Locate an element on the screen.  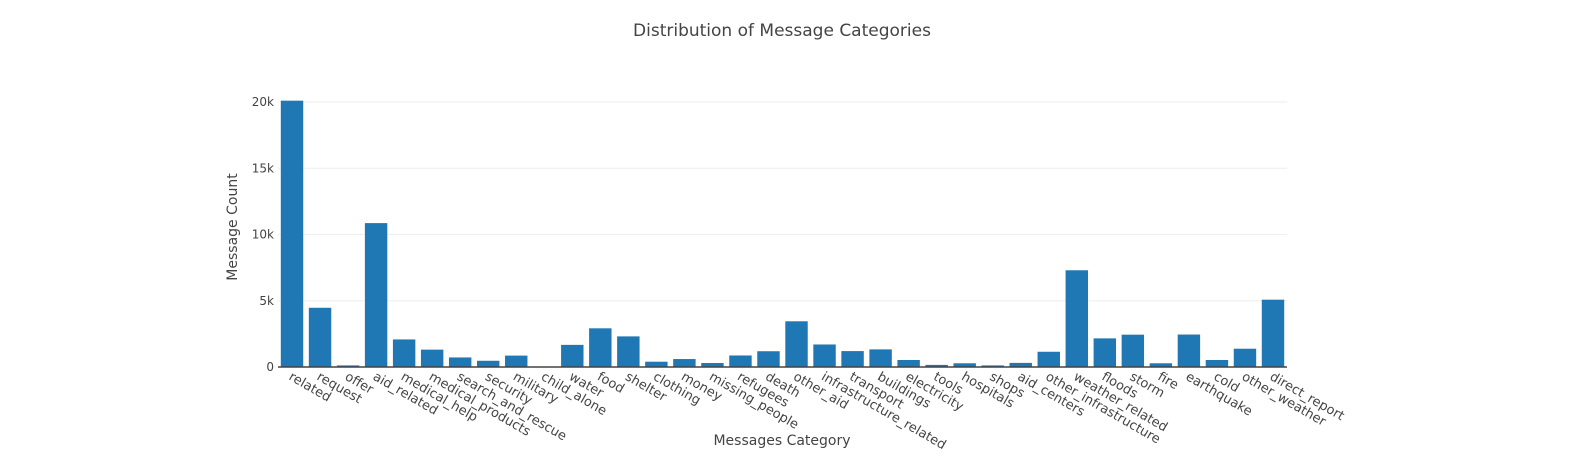
bar-electricity is located at coordinates (908, 363).